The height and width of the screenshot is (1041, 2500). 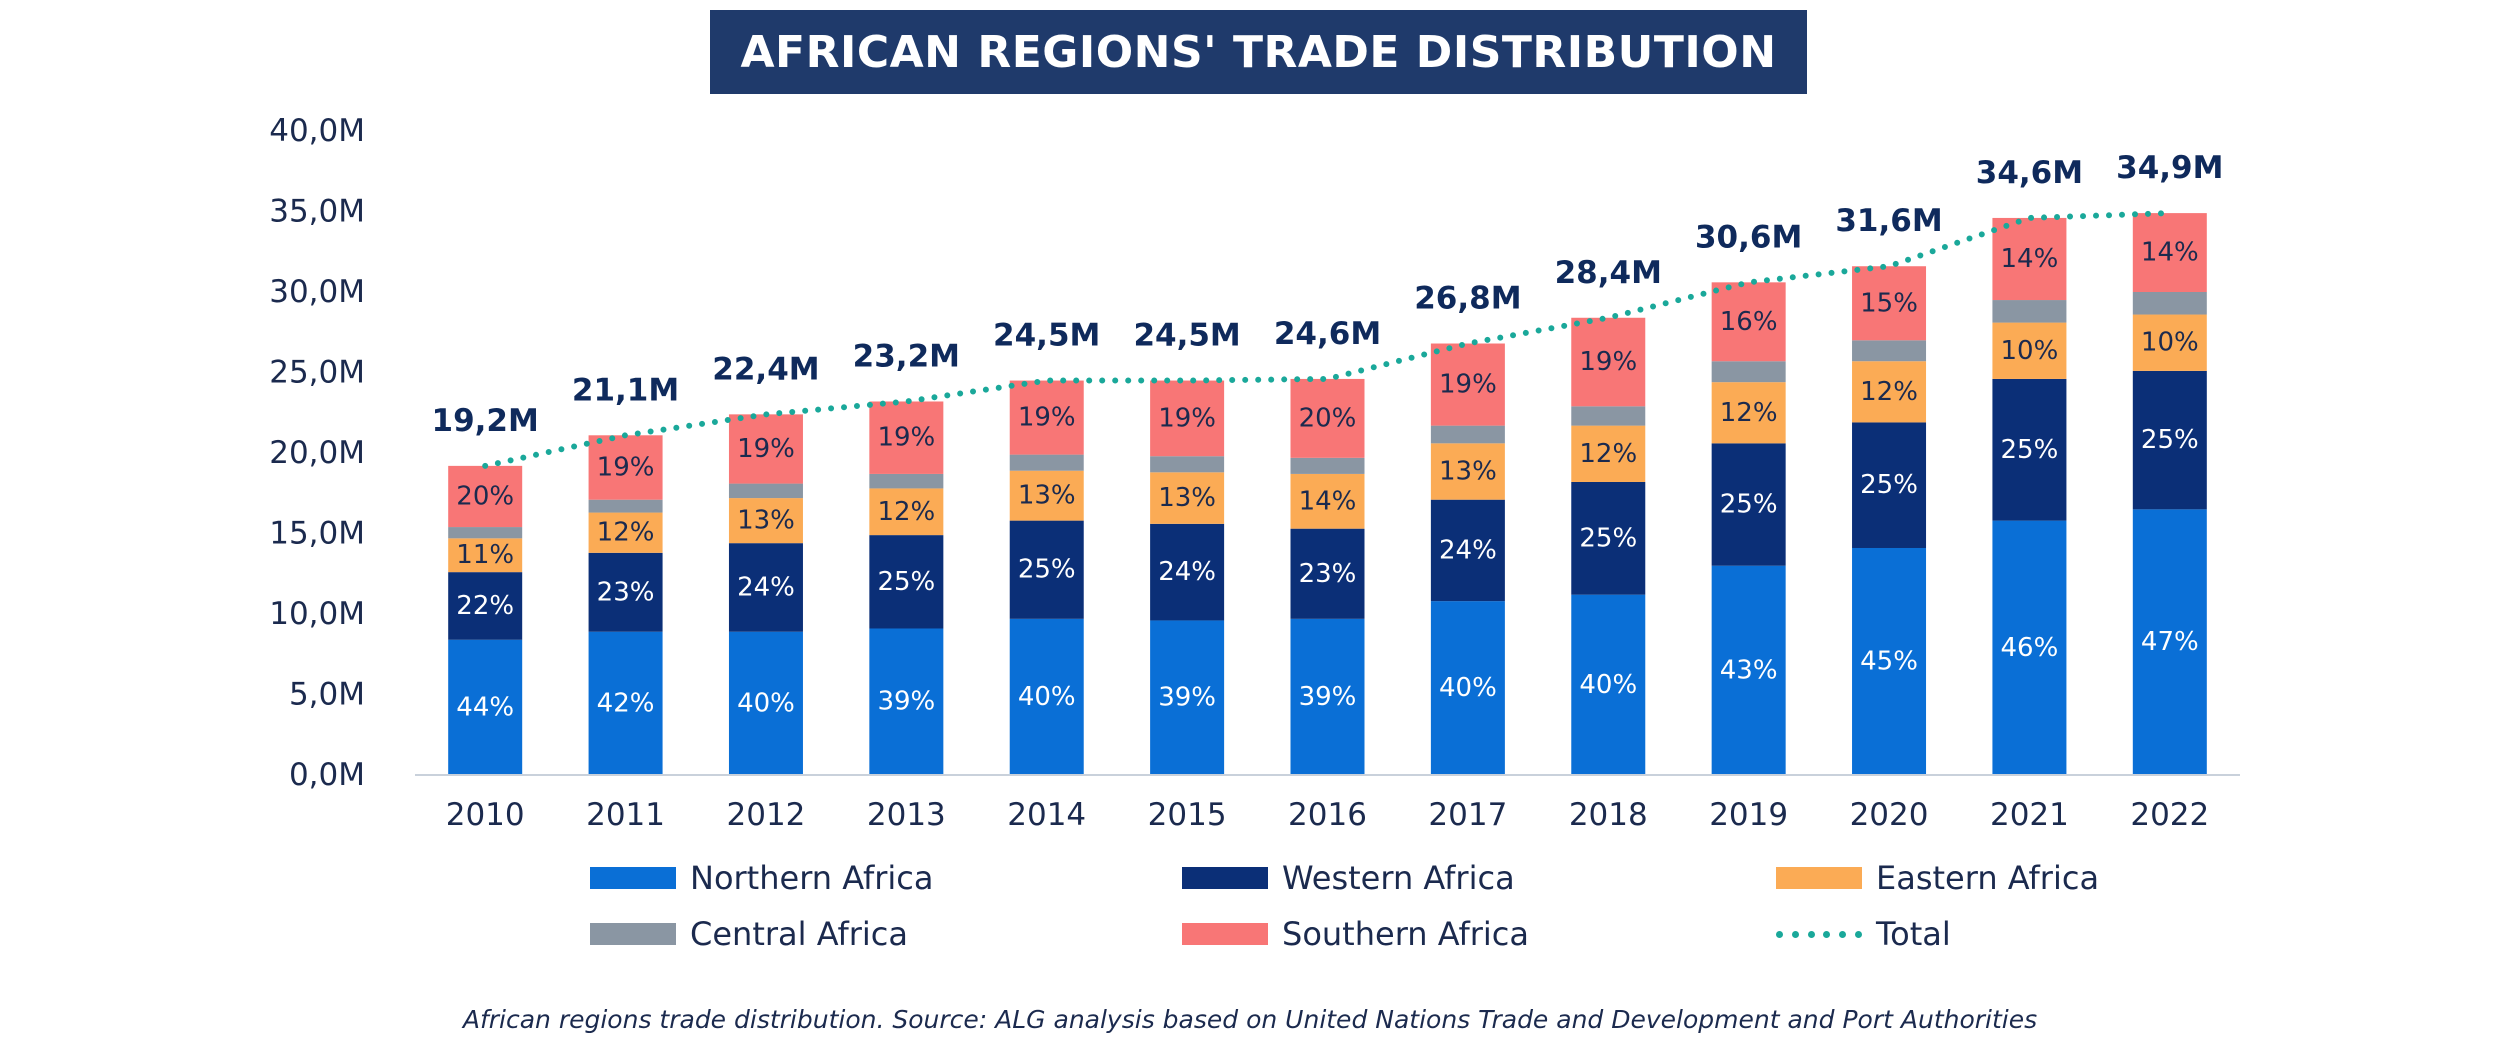 I want to click on data-label: 13%, so click(x=1187, y=498).